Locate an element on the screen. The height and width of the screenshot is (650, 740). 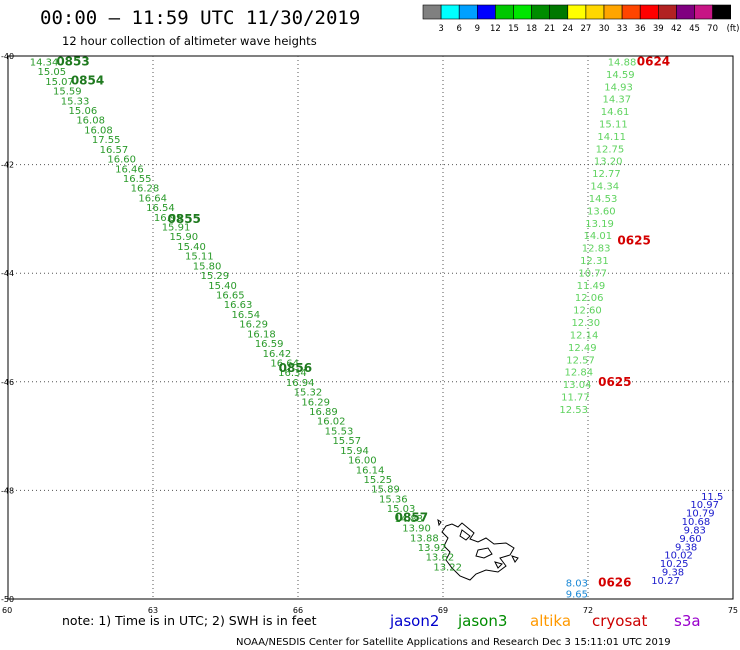
x-tick-label: 69 is located at coordinates (443, 610).